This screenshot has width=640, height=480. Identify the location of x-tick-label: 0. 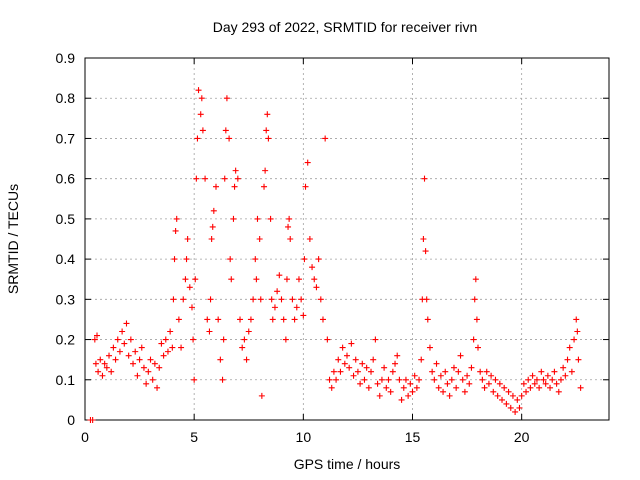
(85, 437).